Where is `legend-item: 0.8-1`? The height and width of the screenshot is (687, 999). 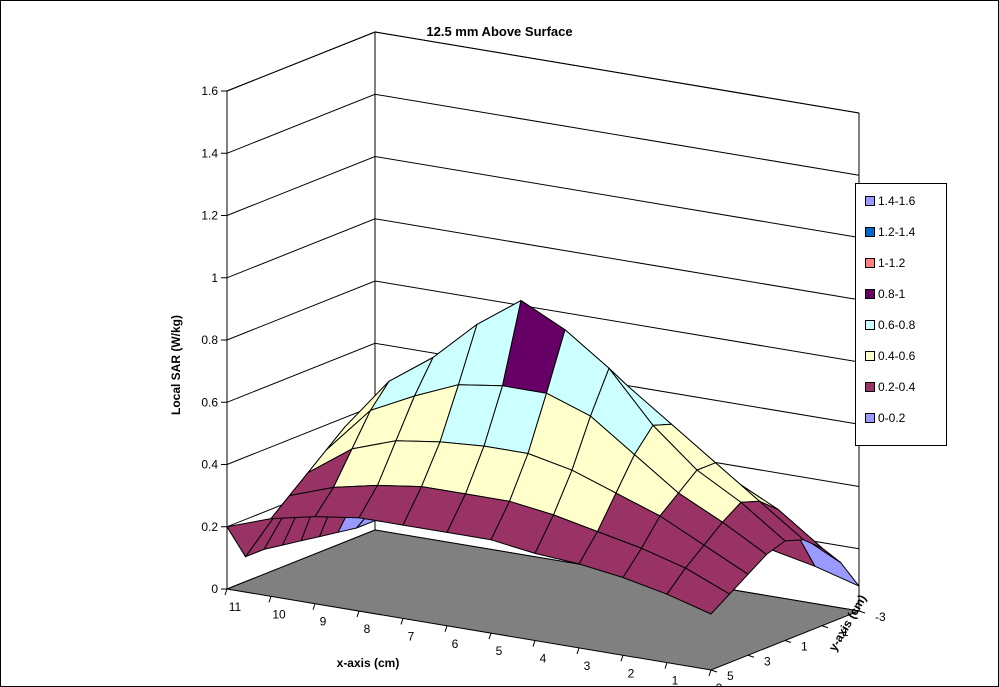
legend-item: 0.8-1 is located at coordinates (885, 294).